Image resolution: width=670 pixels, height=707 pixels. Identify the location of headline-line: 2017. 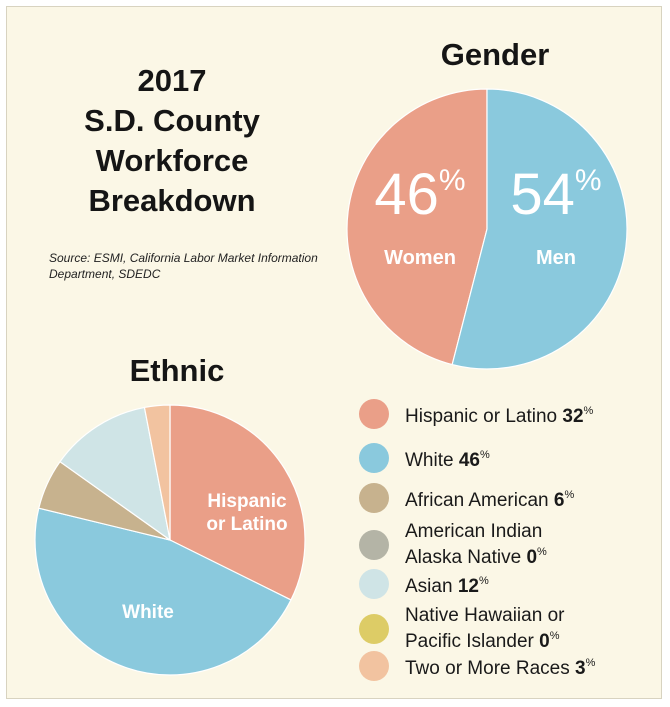
(172, 80).